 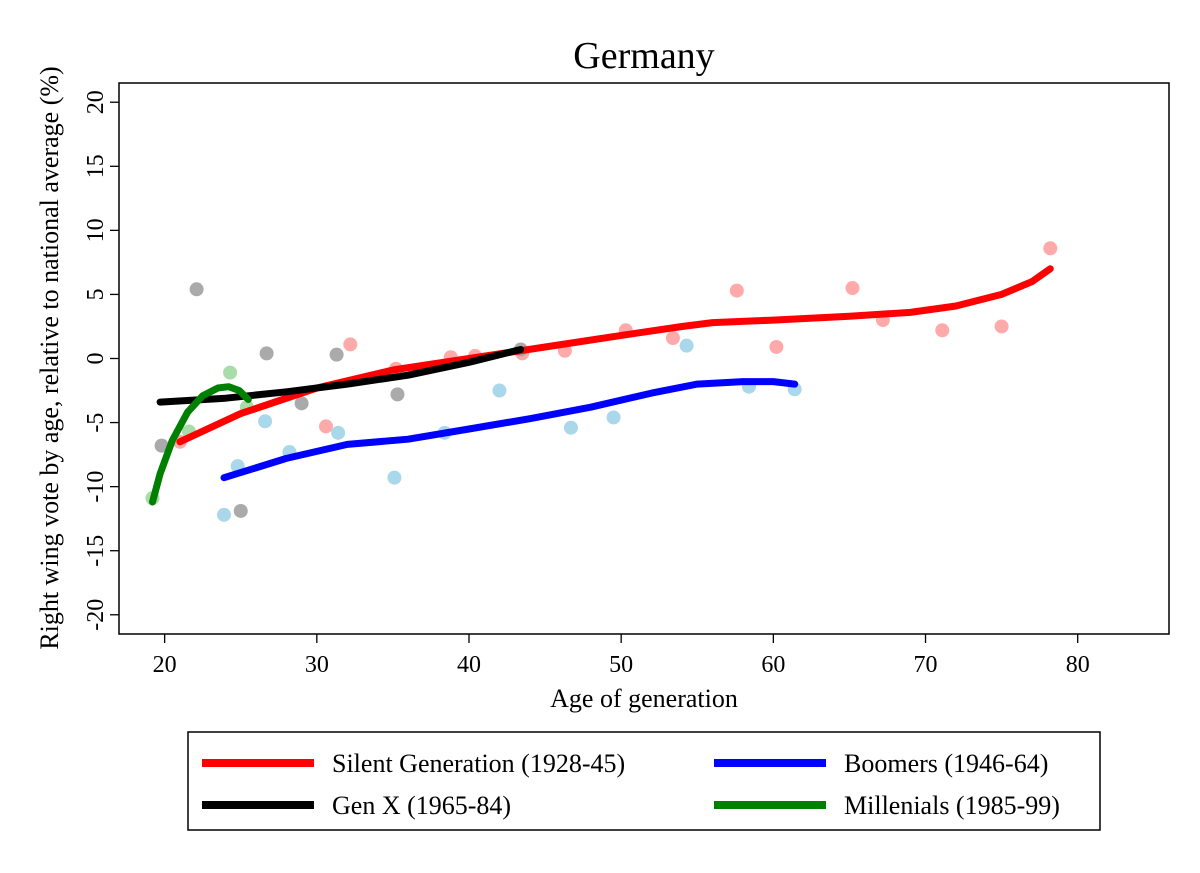 What do you see at coordinates (96, 359) in the screenshot?
I see `y-tick-label: 0` at bounding box center [96, 359].